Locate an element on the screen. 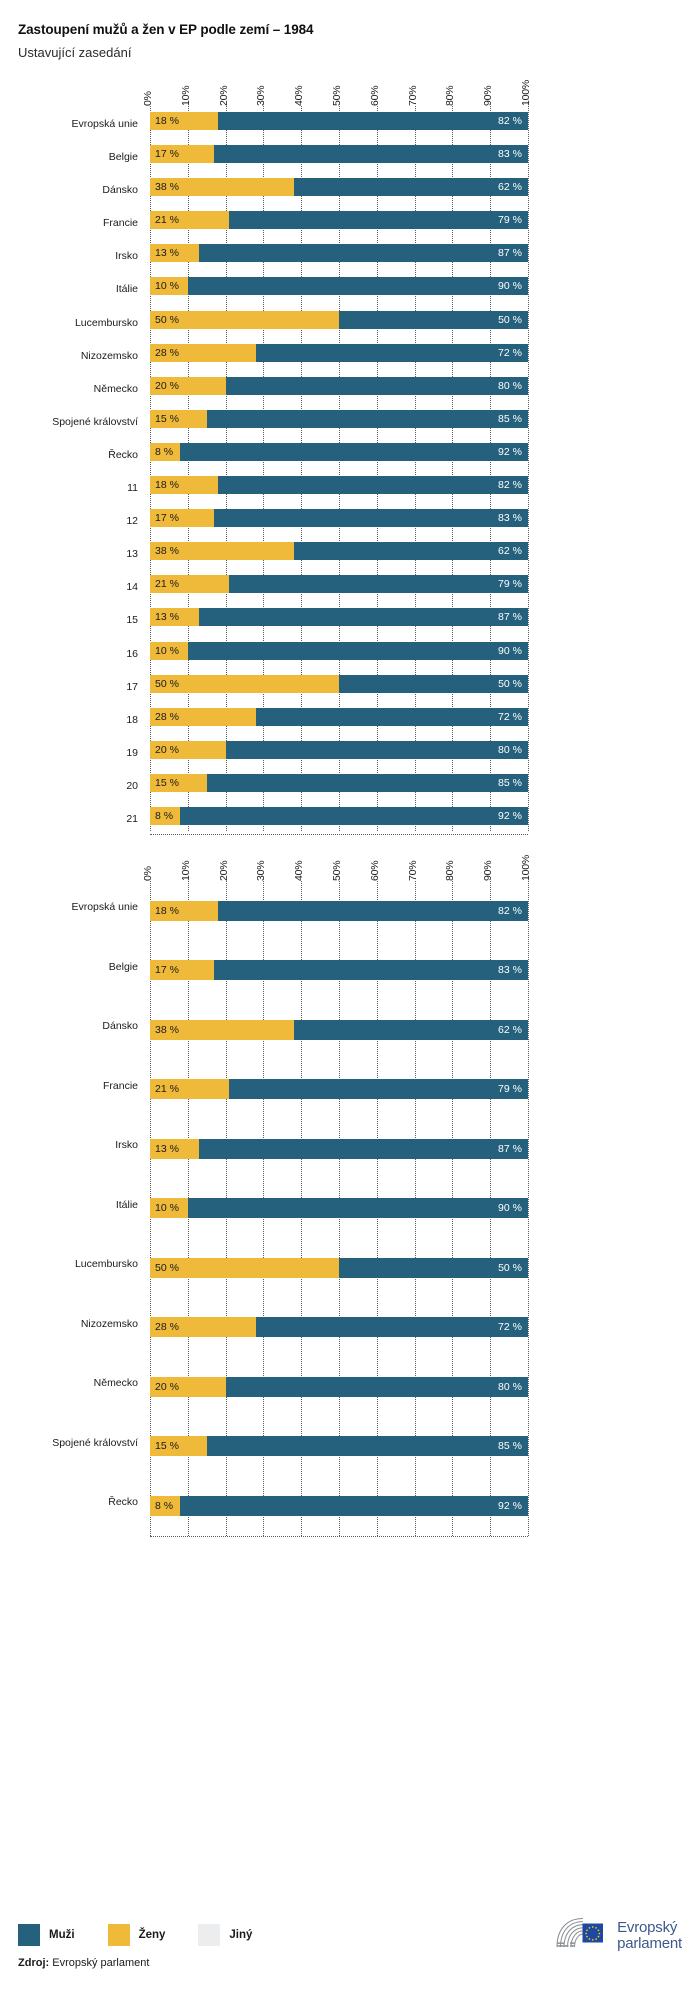  legend-item: Ženy is located at coordinates (136, 1935).